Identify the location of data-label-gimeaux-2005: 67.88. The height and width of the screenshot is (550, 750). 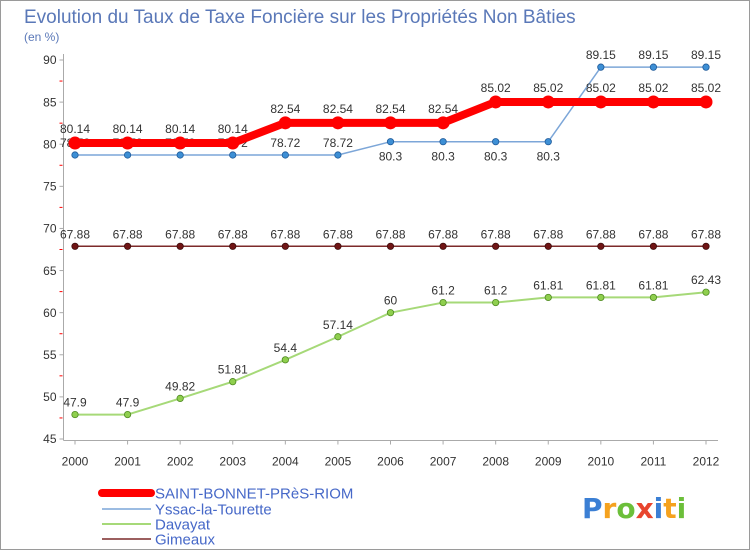
(338, 234).